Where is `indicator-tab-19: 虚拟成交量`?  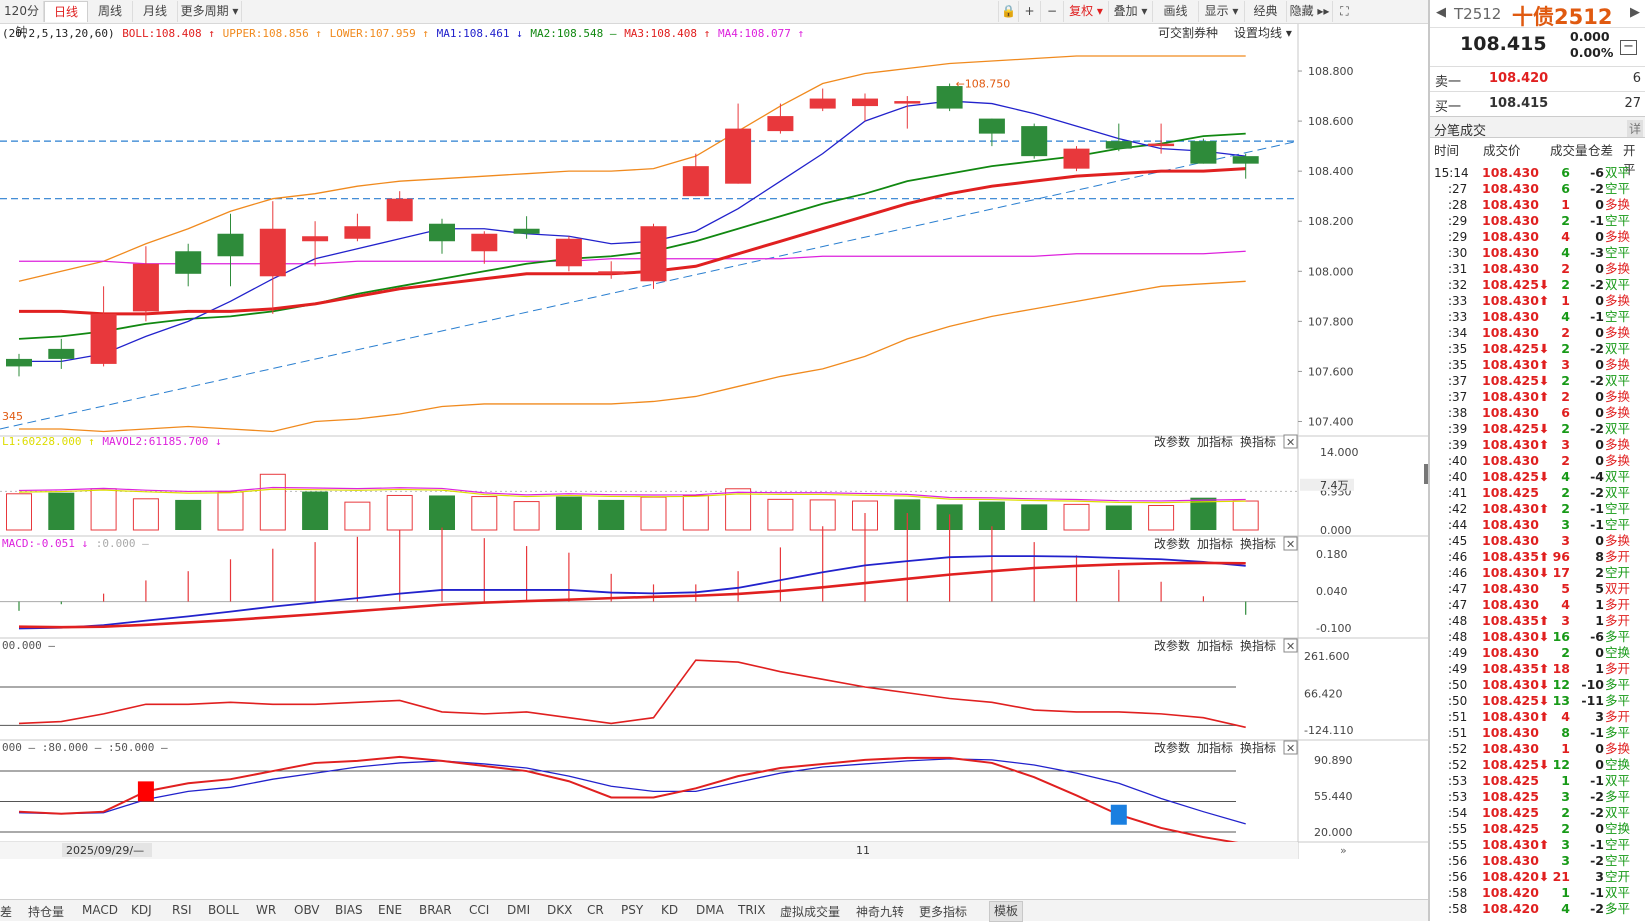 indicator-tab-19: 虚拟成交量 is located at coordinates (810, 912).